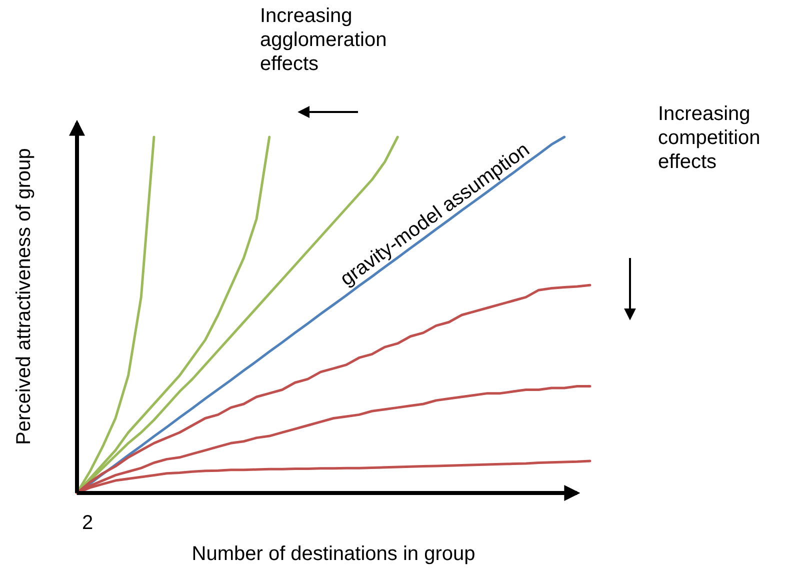 This screenshot has height=575, width=798. I want to click on x-axis-title: Number of destinations in group, so click(334, 554).